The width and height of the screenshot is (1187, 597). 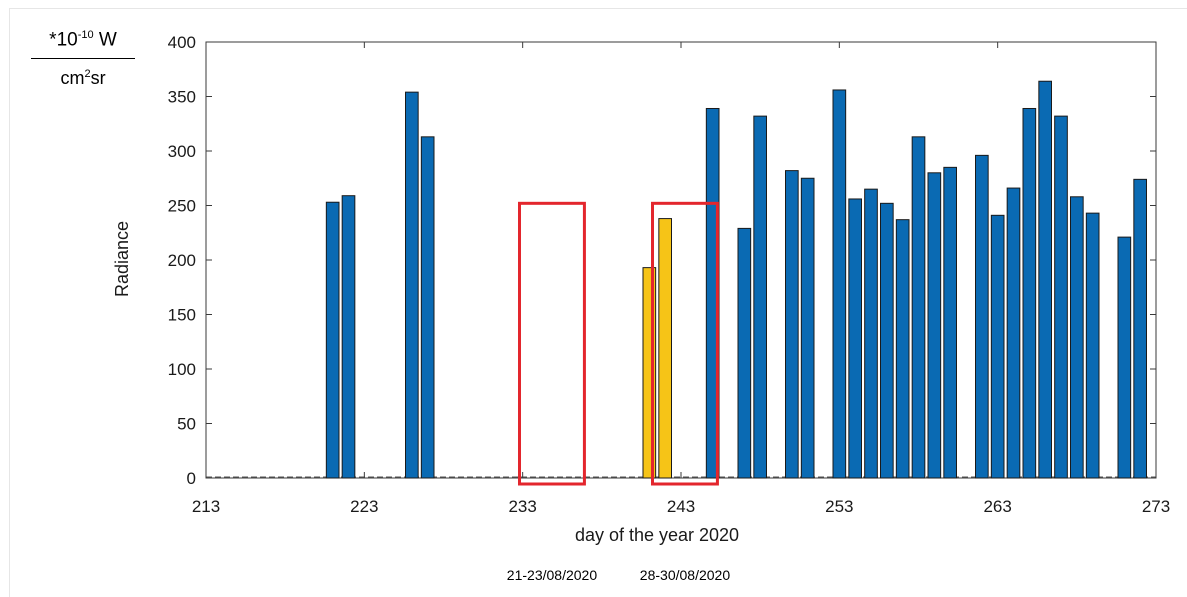 What do you see at coordinates (1156, 506) in the screenshot?
I see `x-tick-label: 273` at bounding box center [1156, 506].